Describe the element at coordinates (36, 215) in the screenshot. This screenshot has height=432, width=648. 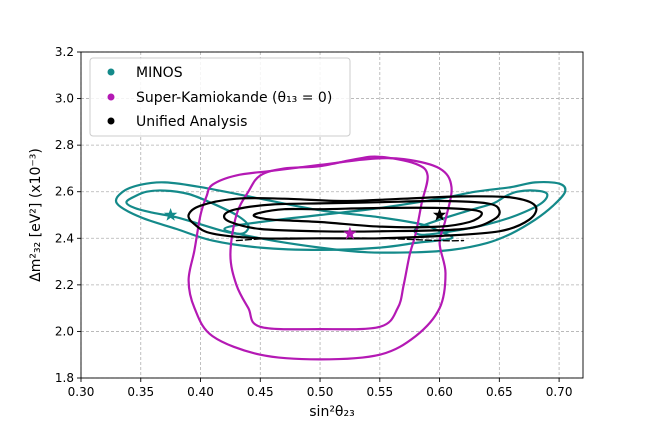
I see `y-axis-label: Δm²₃₂ [eV²] (x10⁻³)` at that location.